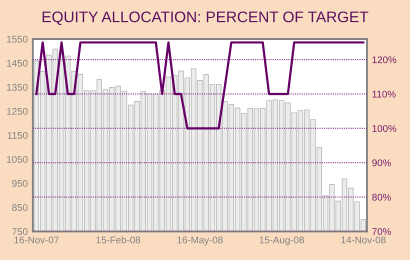 The image size is (410, 260). I want to click on y-tick-label: 750, so click(20, 232).